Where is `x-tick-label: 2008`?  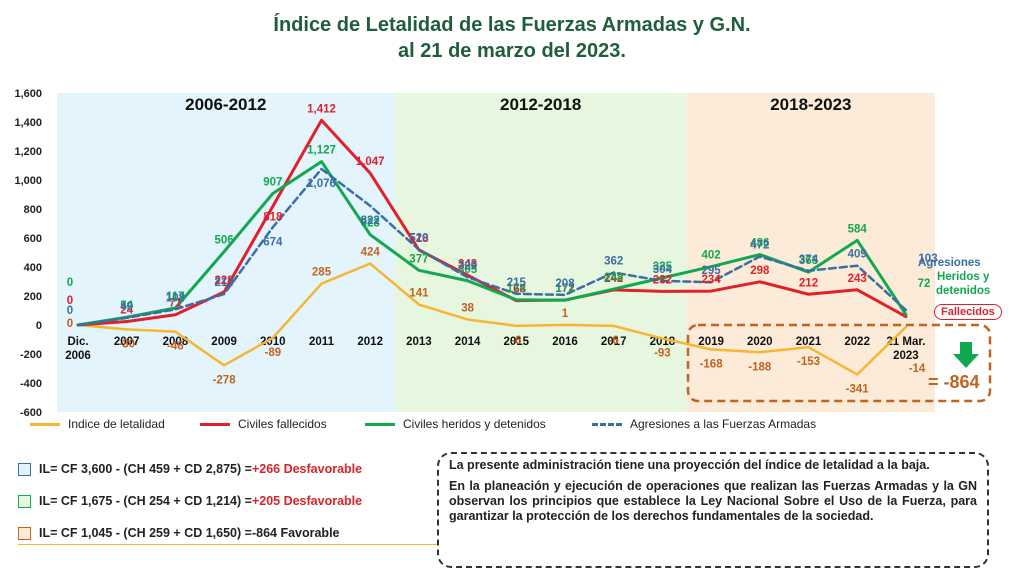
x-tick-label: 2008 is located at coordinates (176, 342).